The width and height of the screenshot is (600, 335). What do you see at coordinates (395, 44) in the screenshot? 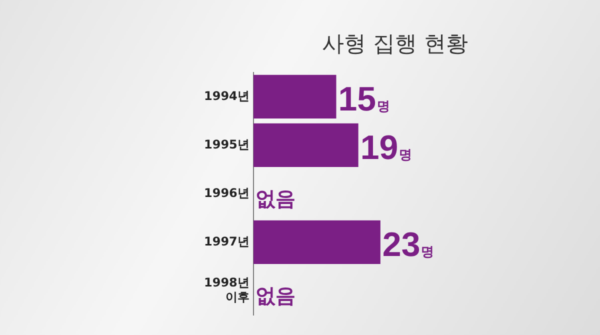
I see `chart-title: 사형 집행 현황` at bounding box center [395, 44].